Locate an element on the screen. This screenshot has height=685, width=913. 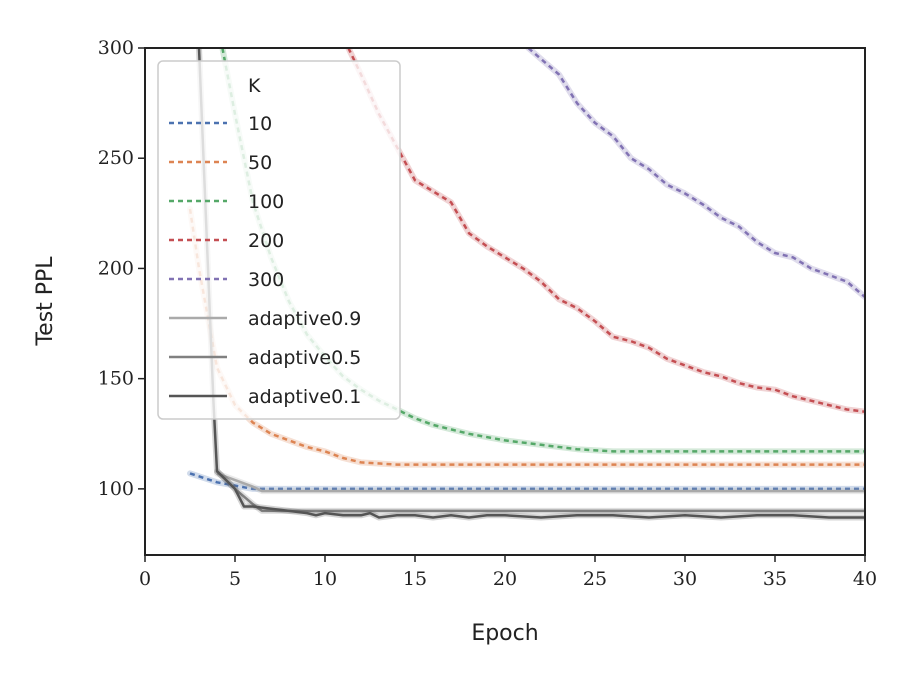
x-tick-label: 30 is located at coordinates (685, 579).